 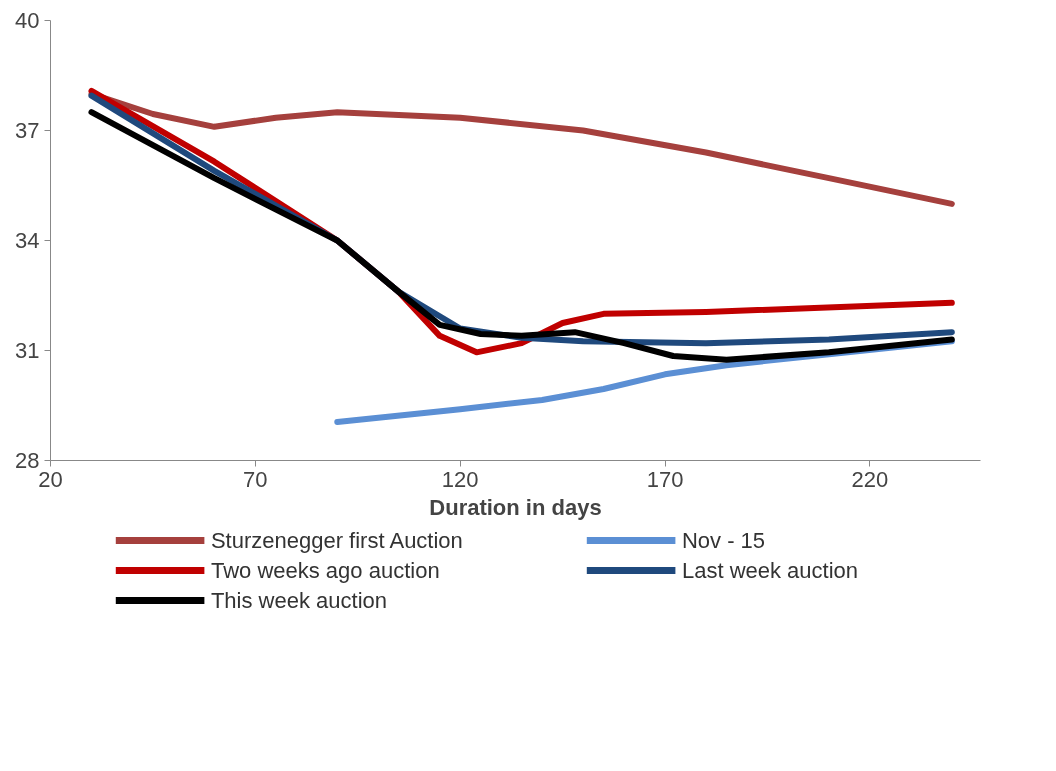 I want to click on y-tick-label: 34, so click(x=27, y=240).